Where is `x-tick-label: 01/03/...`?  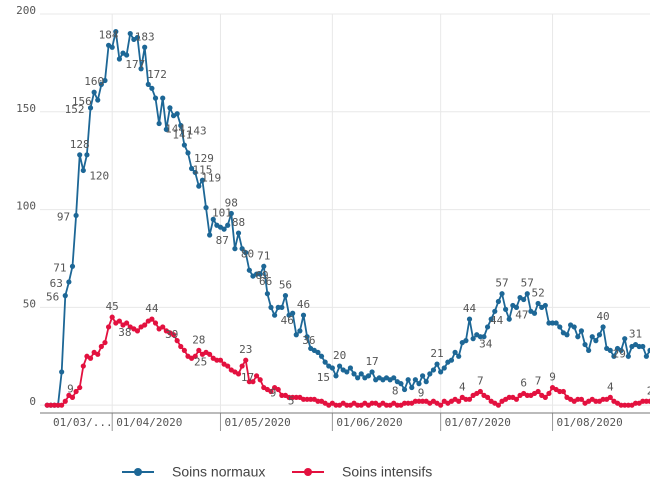
x-tick-label: 01/03/... is located at coordinates (83, 422).